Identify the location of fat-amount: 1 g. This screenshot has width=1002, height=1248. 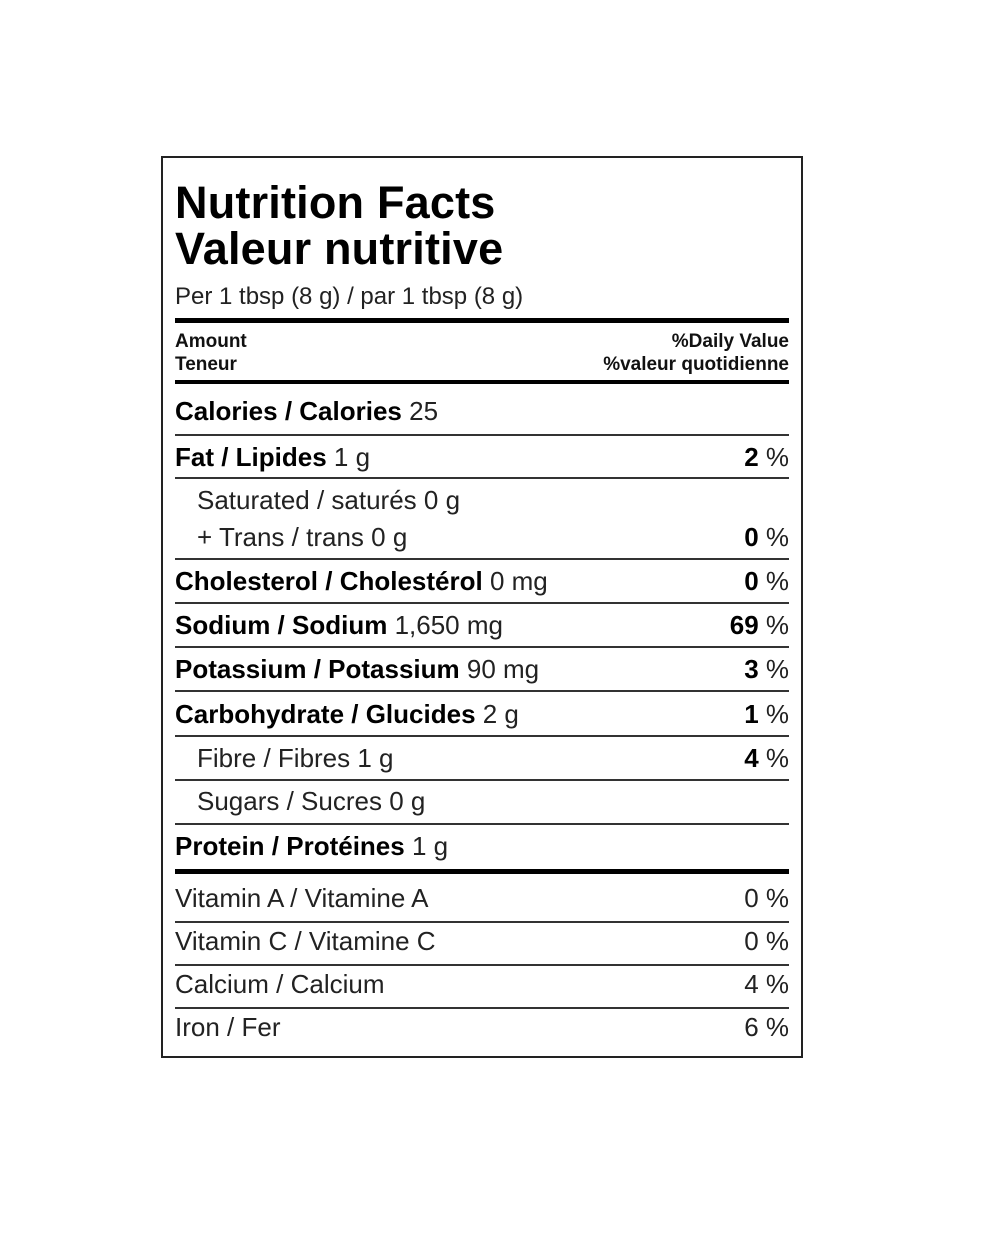
(352, 457).